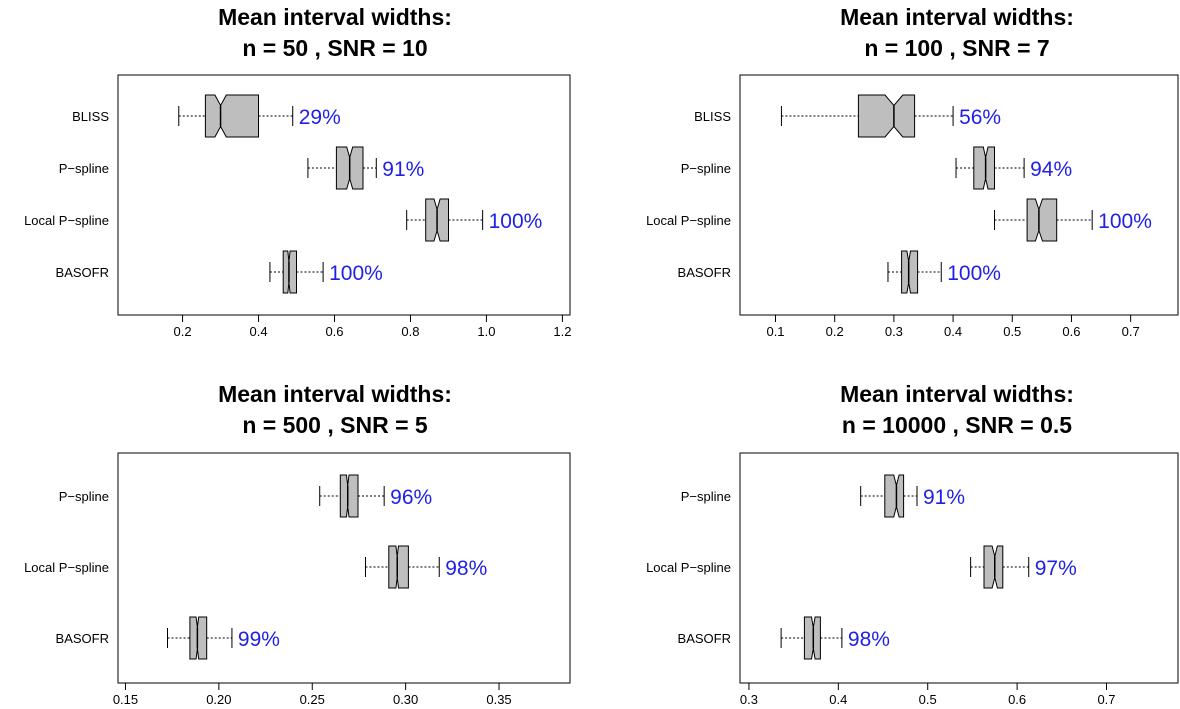 Image resolution: width=1180 pixels, height=709 pixels. What do you see at coordinates (980, 117) in the screenshot?
I see `percent-label: 56%` at bounding box center [980, 117].